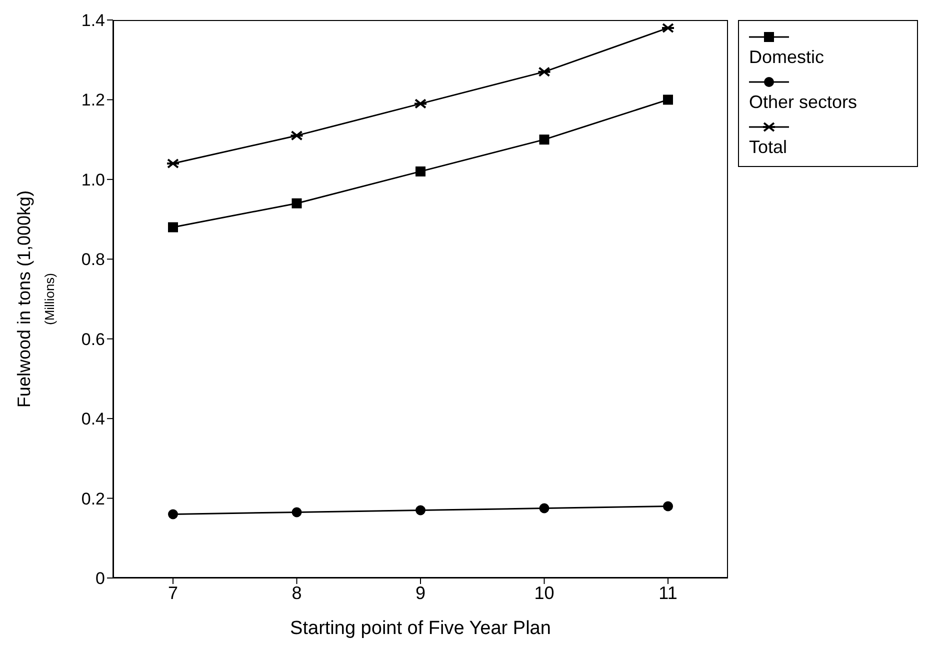 The width and height of the screenshot is (937, 648). What do you see at coordinates (93, 20) in the screenshot?
I see `y-tick-label: 1.4` at bounding box center [93, 20].